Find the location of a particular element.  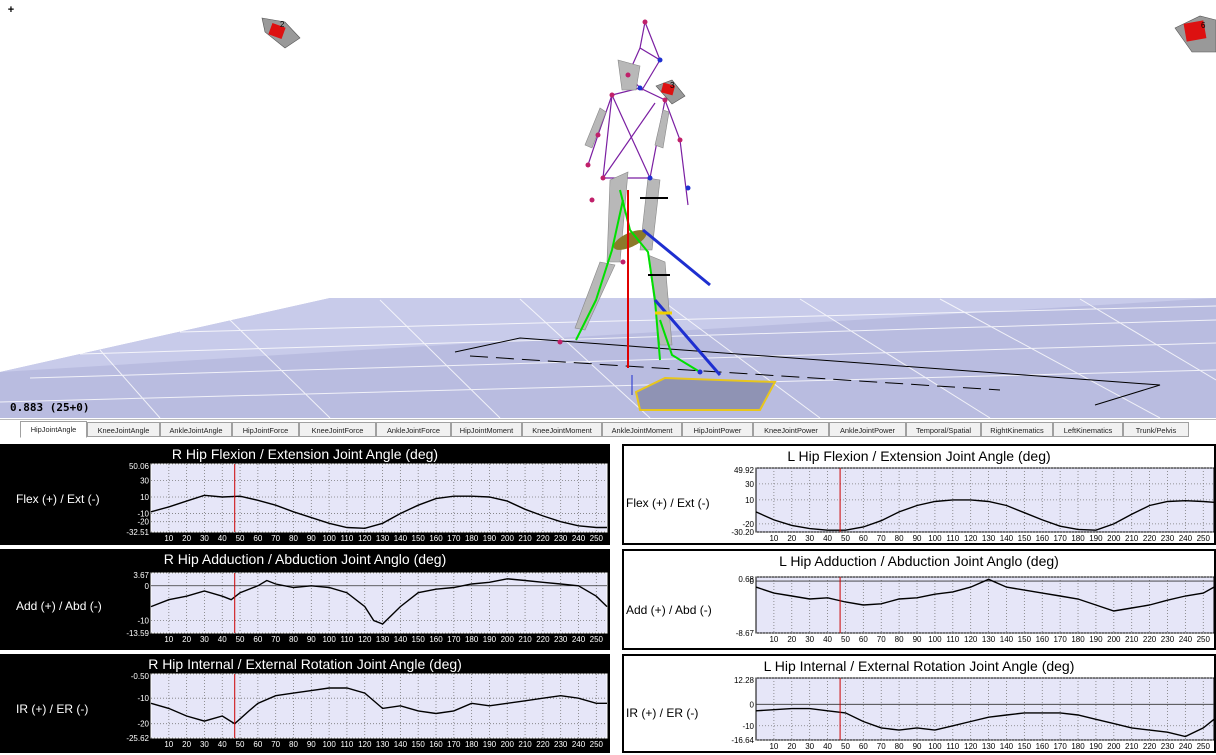

expand-view-button: + is located at coordinates (11, 10).